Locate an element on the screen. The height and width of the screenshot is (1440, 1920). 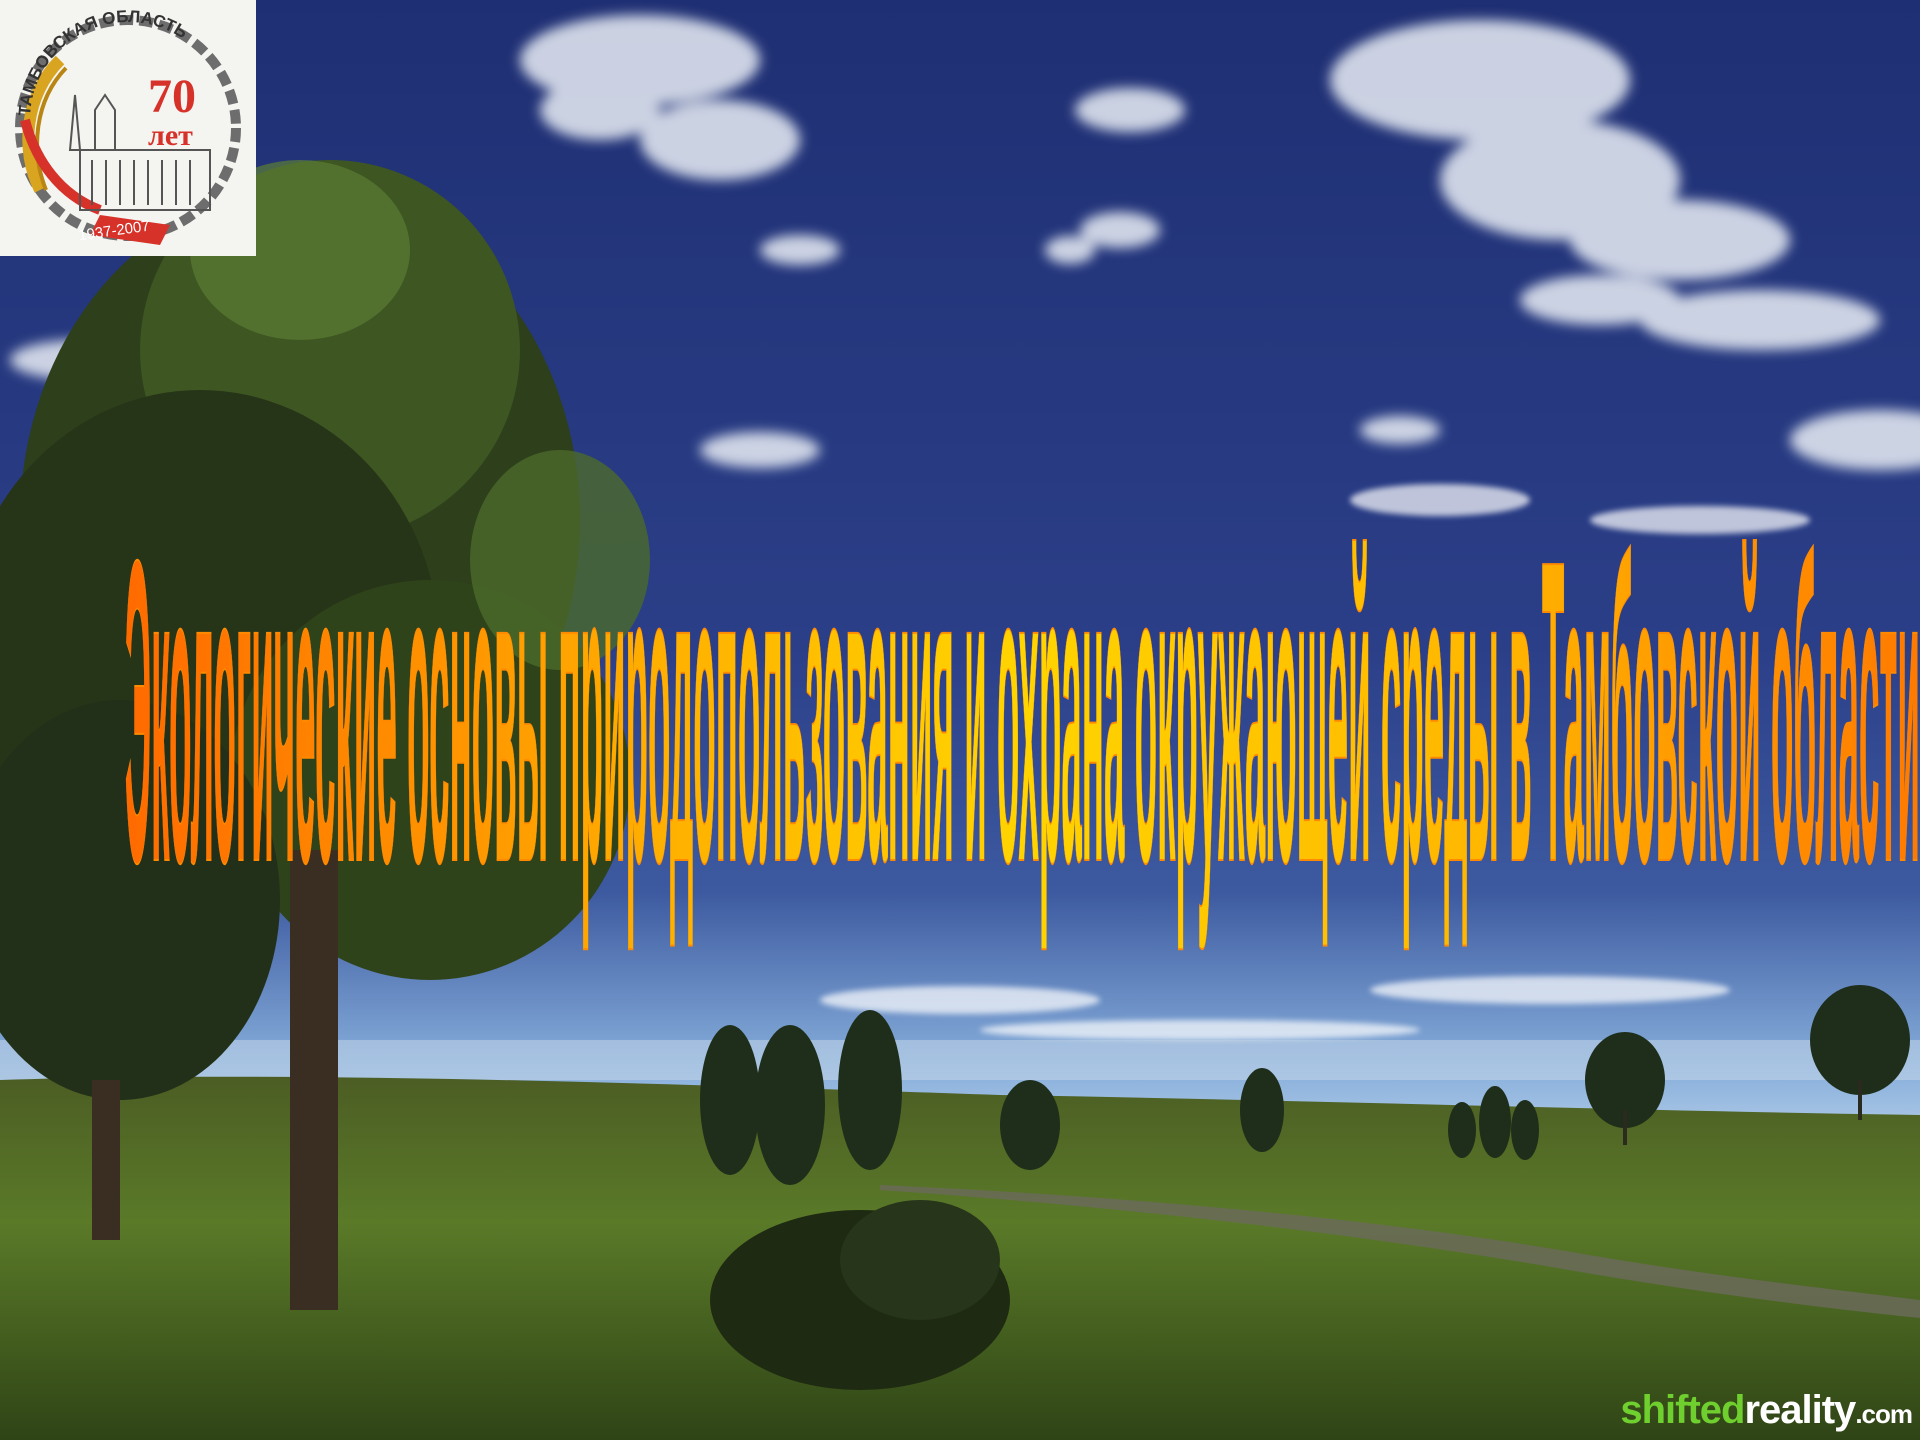
anniversary-emblem-icon: 70 лет ТАМБОВСКАЯ ОБЛАСТЬ 1937-2007 is located at coordinates (128, 126).